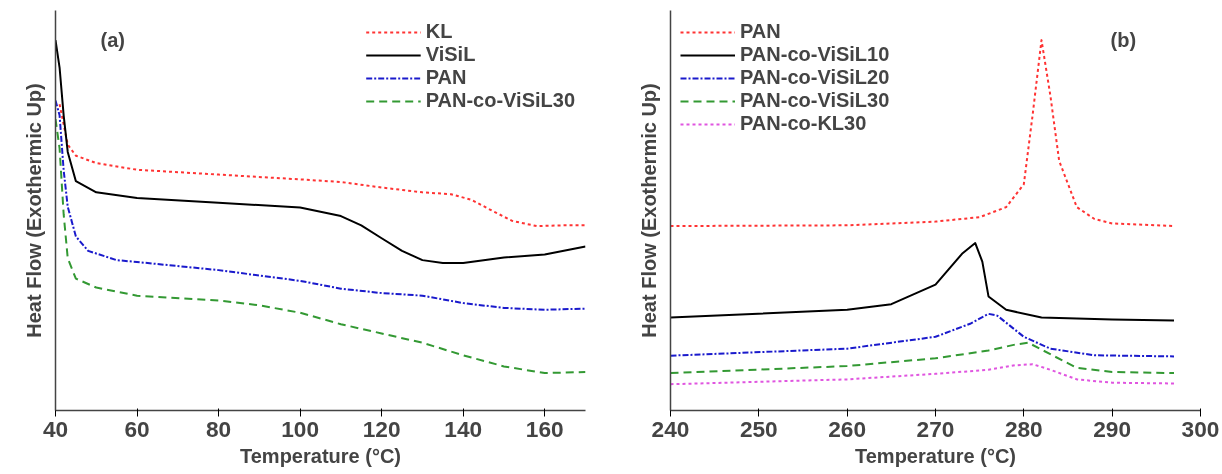  Describe the element at coordinates (112, 39) in the screenshot. I see `annotation: (a)` at that location.